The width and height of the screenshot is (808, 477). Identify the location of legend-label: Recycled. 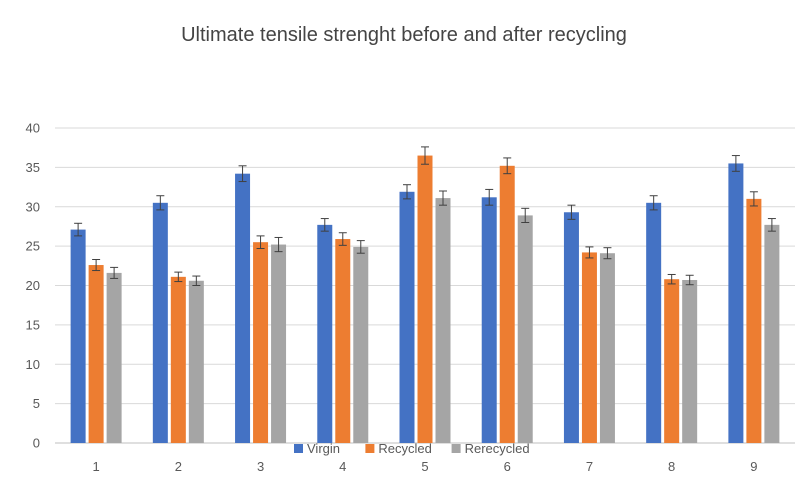
(404, 448).